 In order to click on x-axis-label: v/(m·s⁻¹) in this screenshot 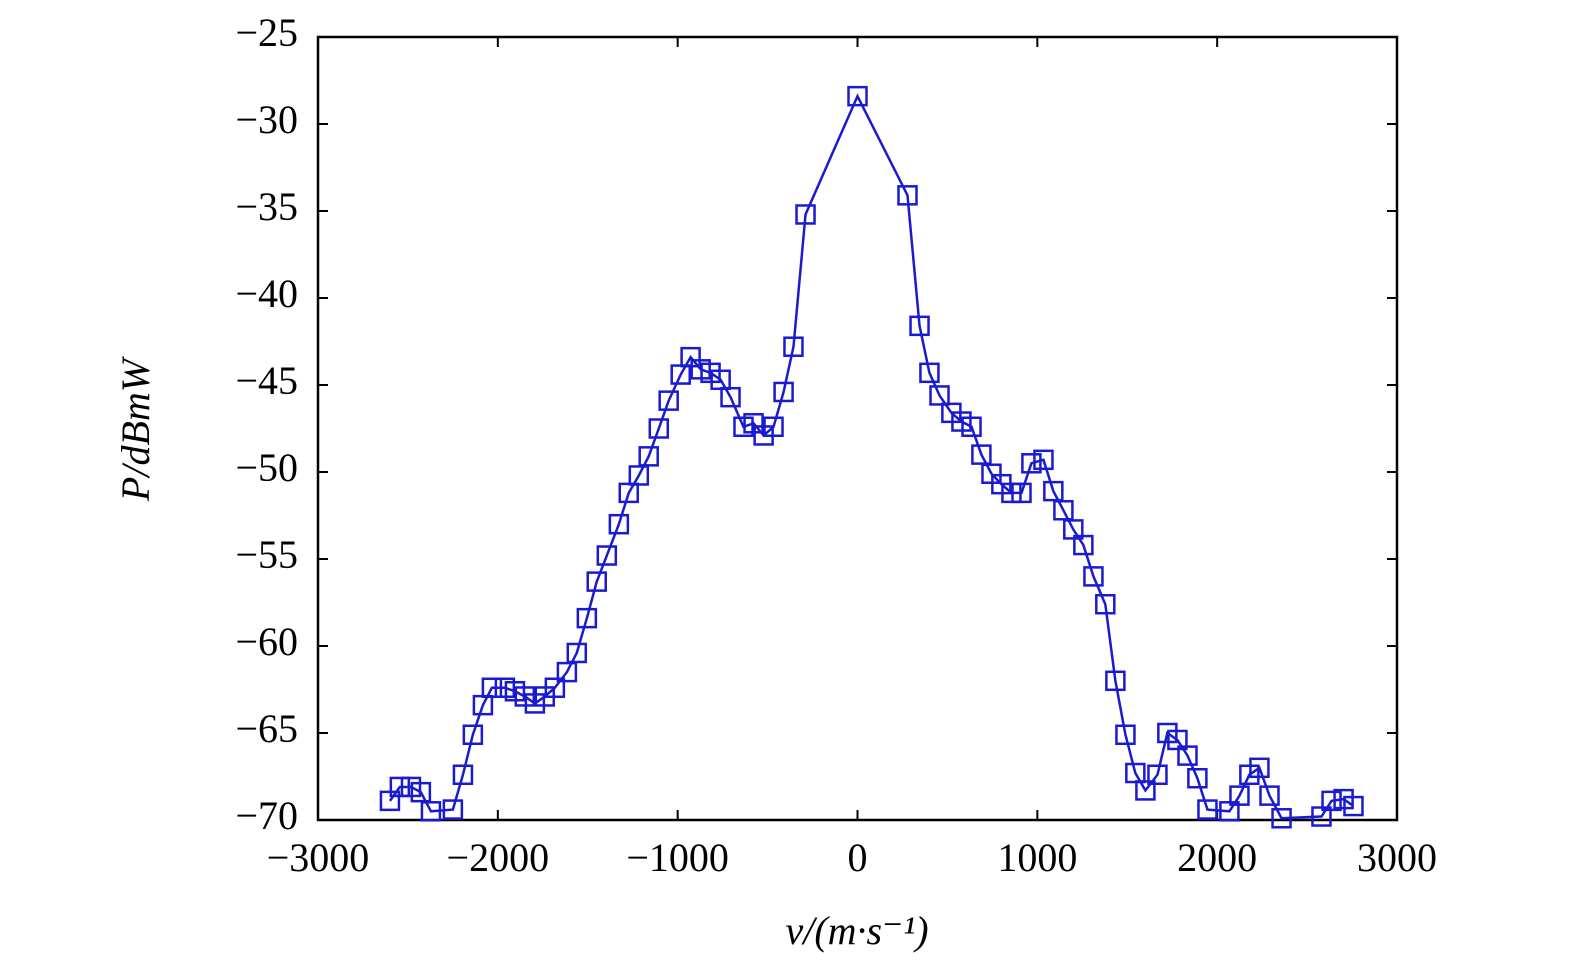, I will do `click(856, 930)`.